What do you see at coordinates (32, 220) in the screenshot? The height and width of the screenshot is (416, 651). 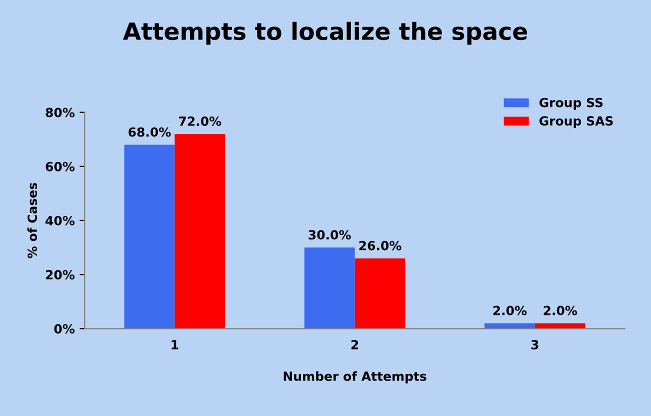 I see `y-axis-title: % of Cases` at bounding box center [32, 220].